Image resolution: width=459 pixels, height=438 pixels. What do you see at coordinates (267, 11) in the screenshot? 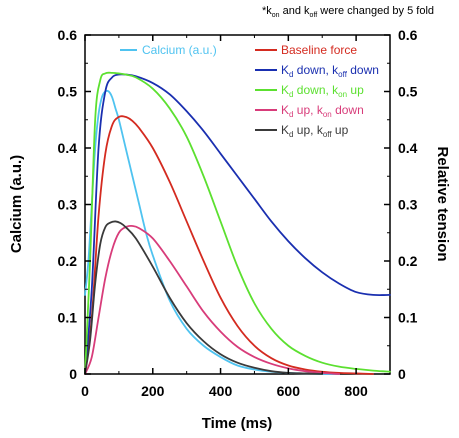
I see `note-star: *k` at bounding box center [267, 11].